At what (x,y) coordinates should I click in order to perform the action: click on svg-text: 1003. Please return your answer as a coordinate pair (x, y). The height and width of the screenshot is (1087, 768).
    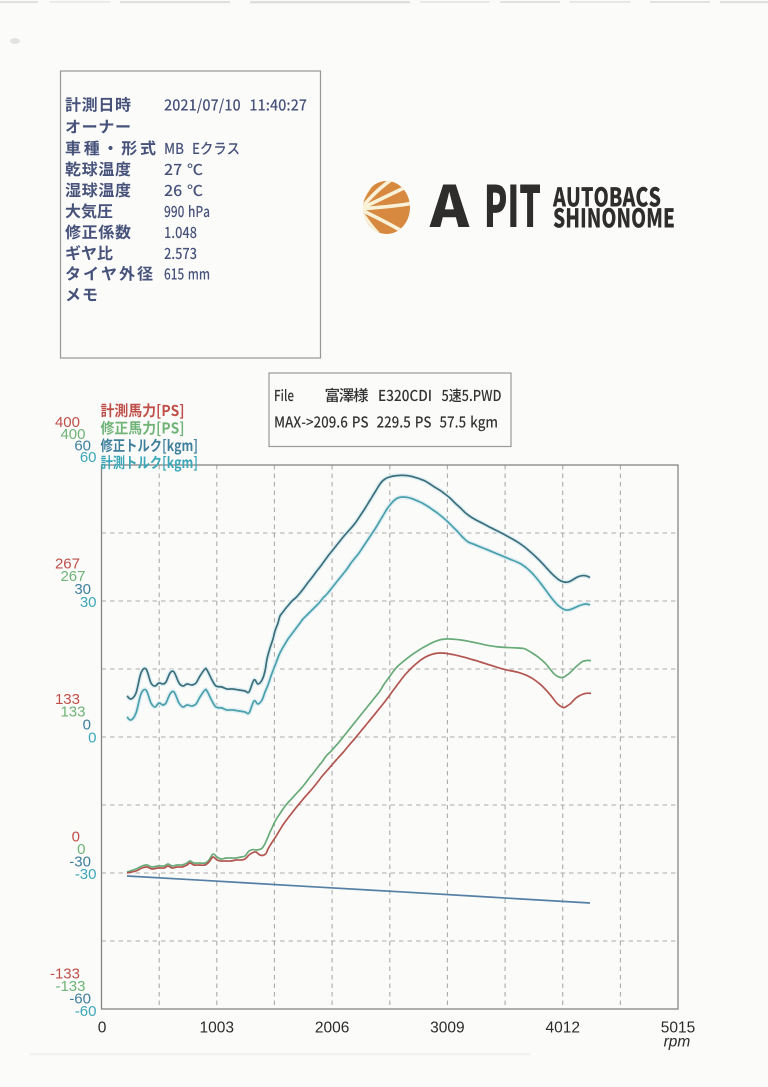
    Looking at the image, I should click on (217, 1028).